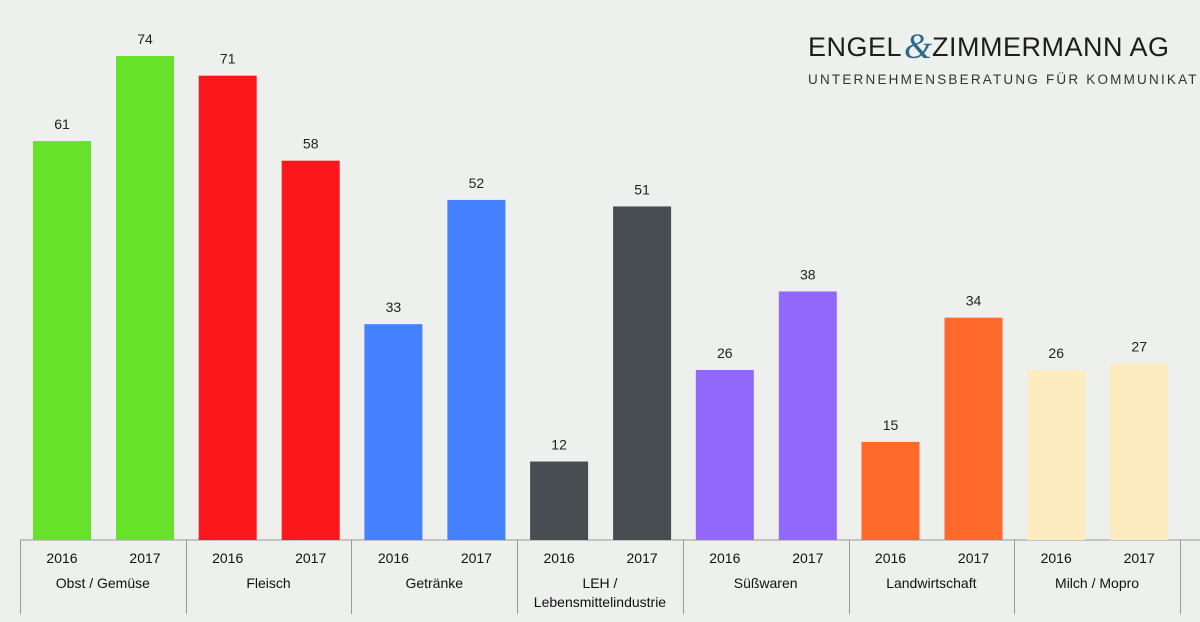 The width and height of the screenshot is (1200, 622). I want to click on data-label: 33, so click(394, 307).